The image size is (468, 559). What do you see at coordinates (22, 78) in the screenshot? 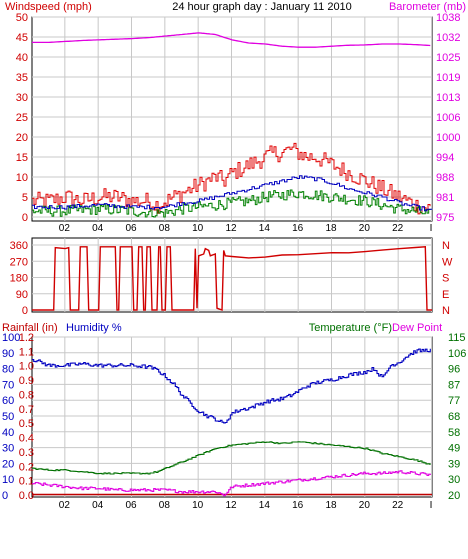
I see `wind-tick-7: 35` at bounding box center [22, 78].